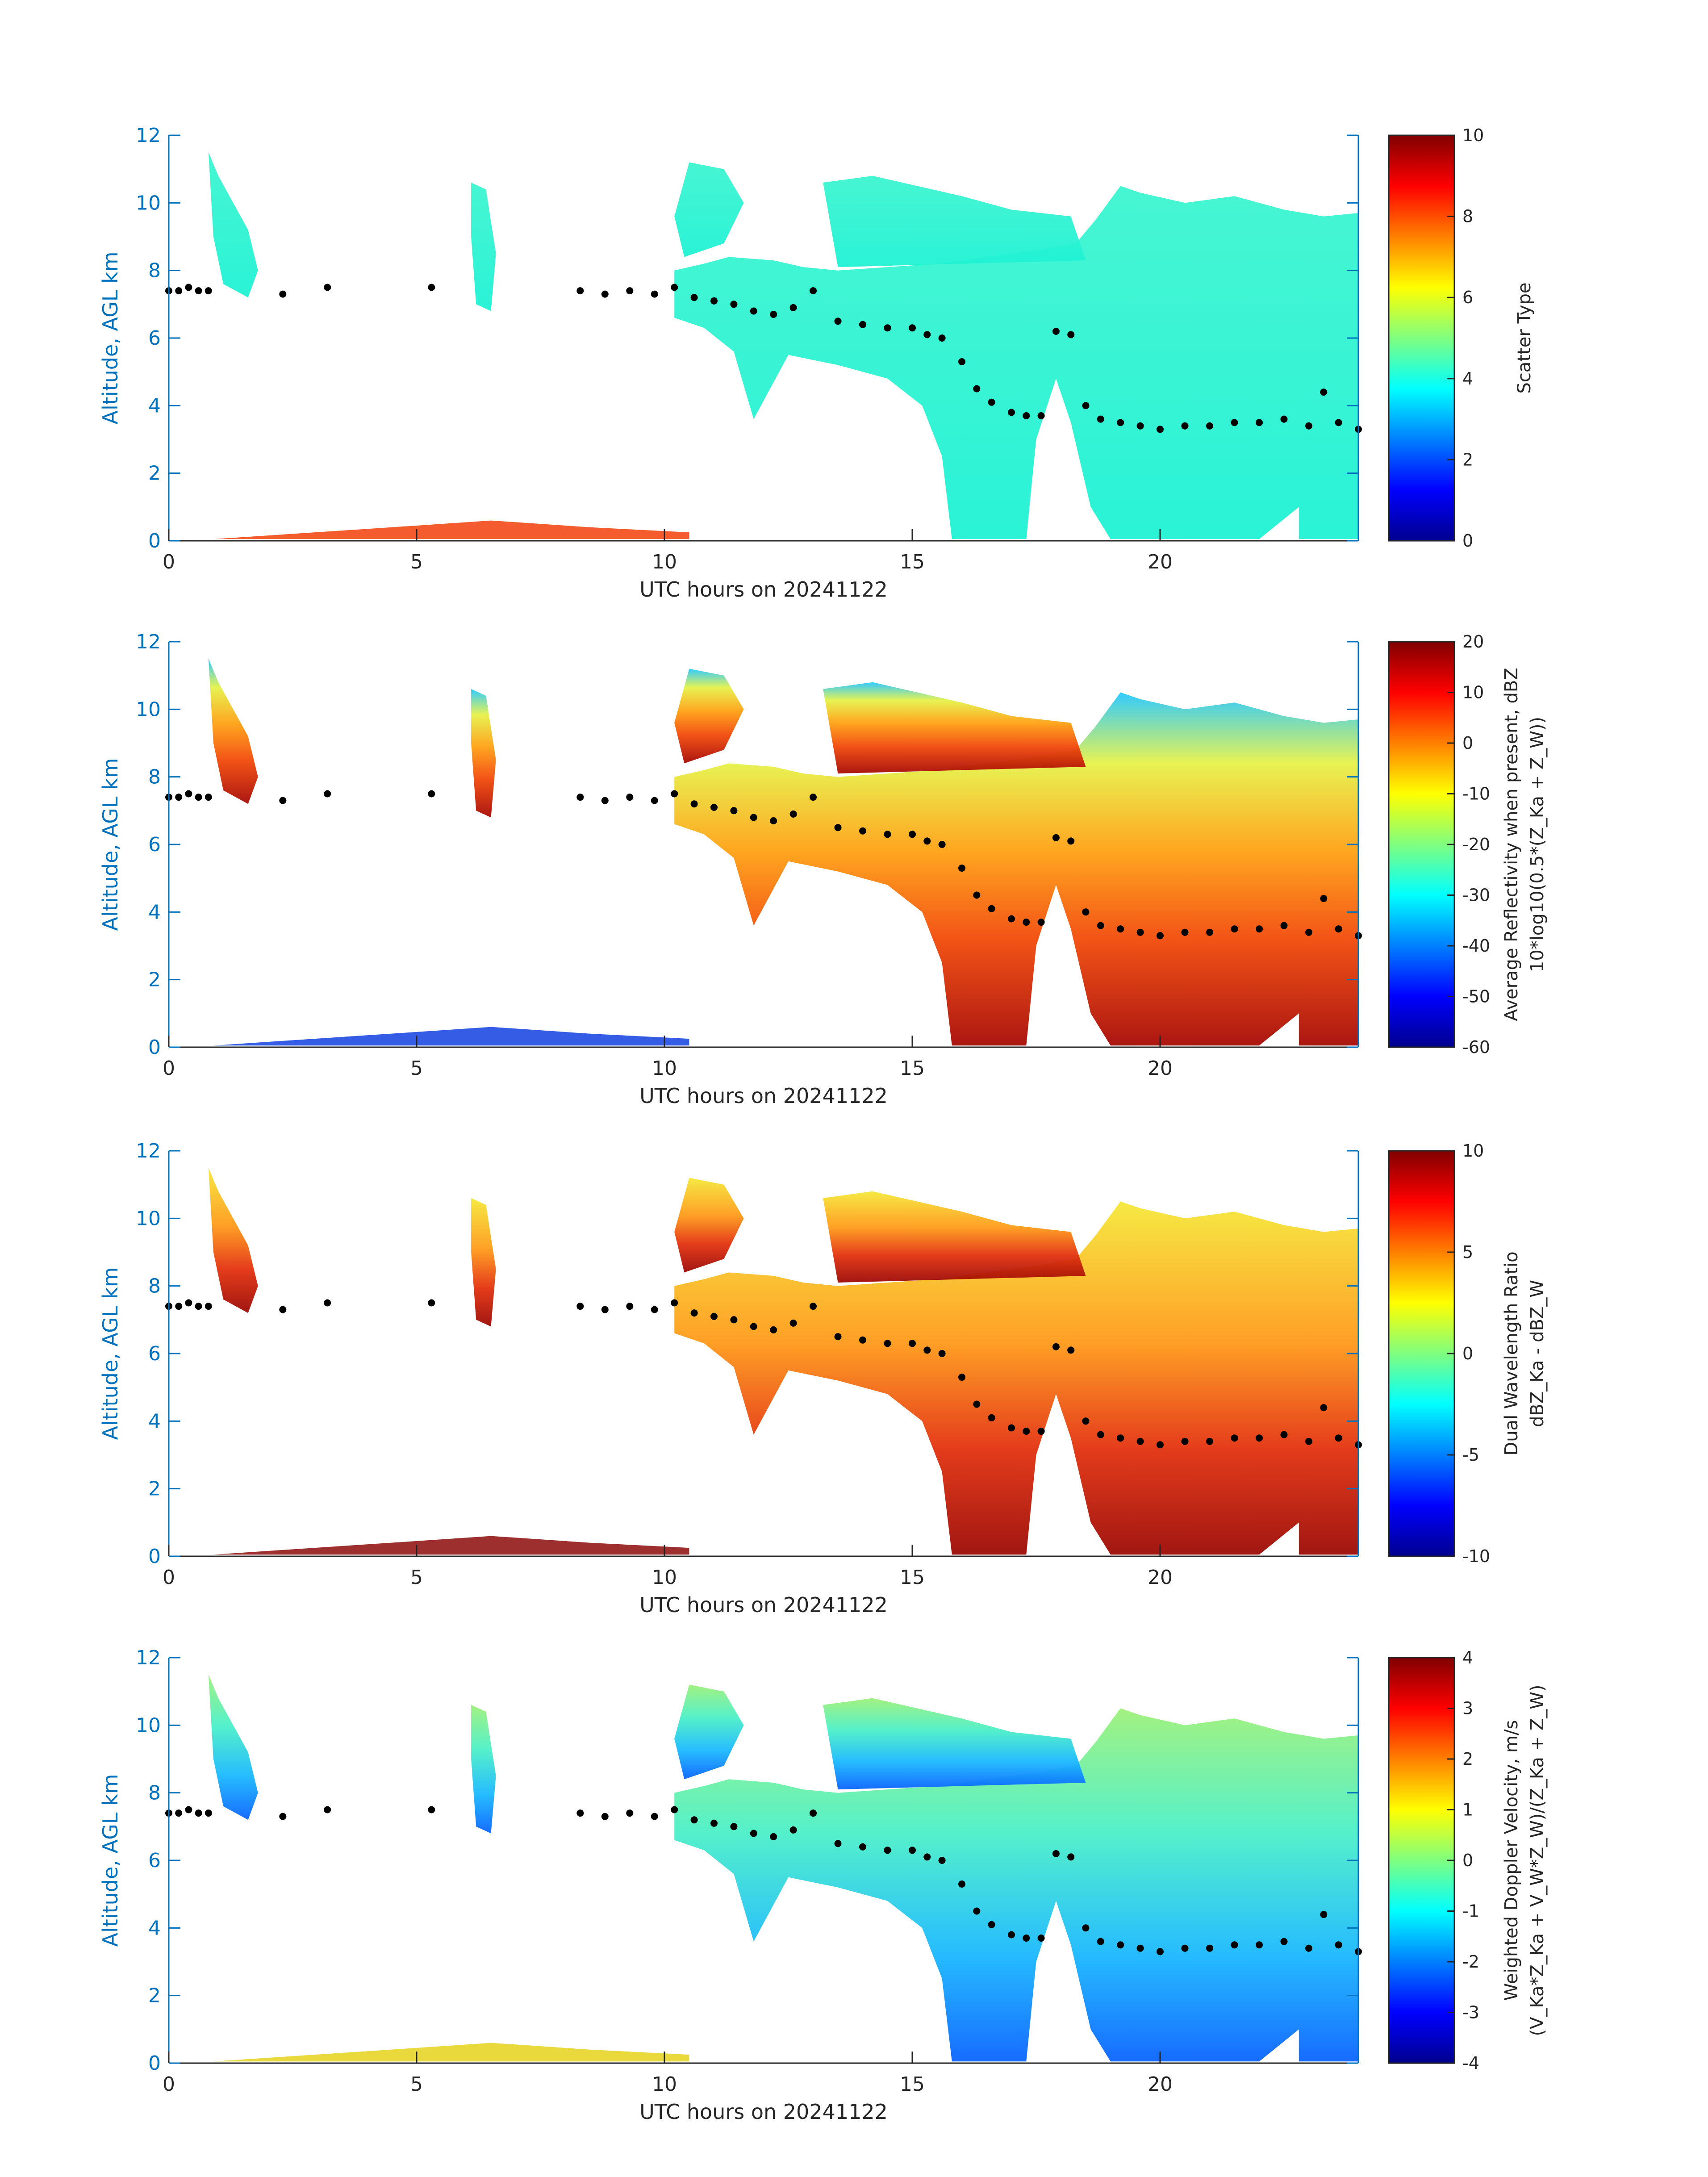 The width and height of the screenshot is (1708, 2177). I want to click on echo-region-early-a, so click(233, 1747).